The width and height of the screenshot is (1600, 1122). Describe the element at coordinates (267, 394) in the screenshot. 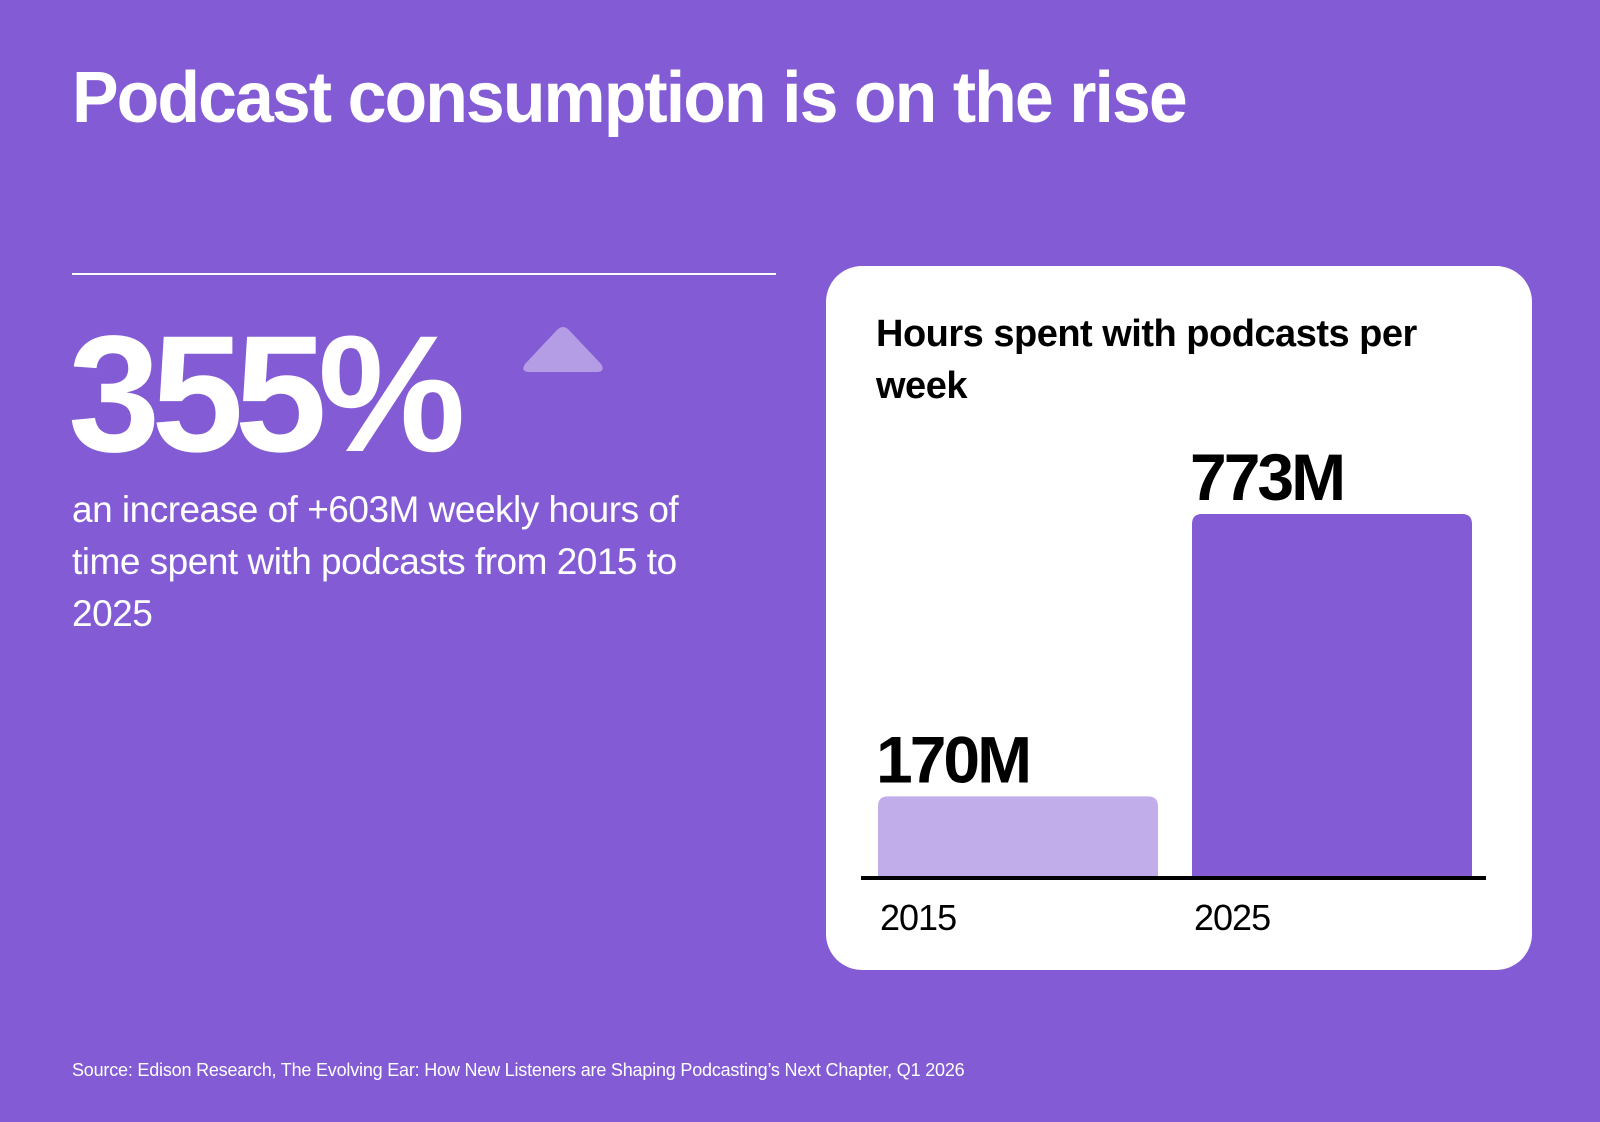

I see `big-stat-value: 355%` at that location.